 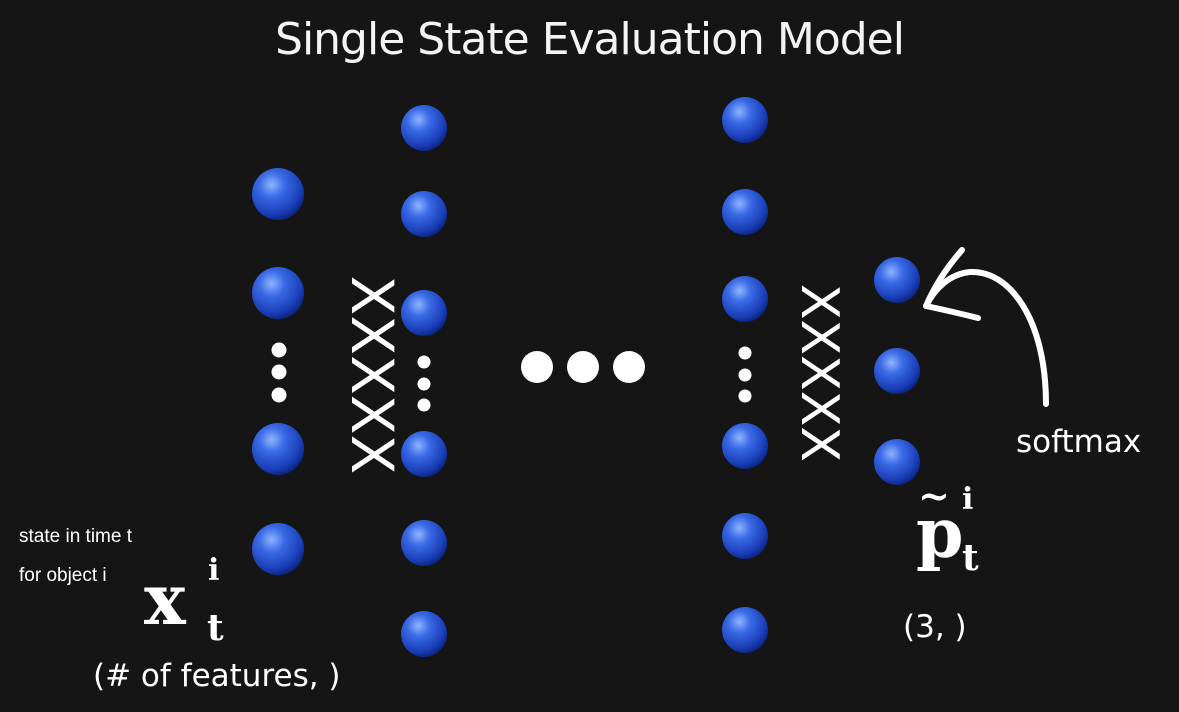 What do you see at coordinates (217, 676) in the screenshot?
I see `input-shape: (# of features, )` at bounding box center [217, 676].